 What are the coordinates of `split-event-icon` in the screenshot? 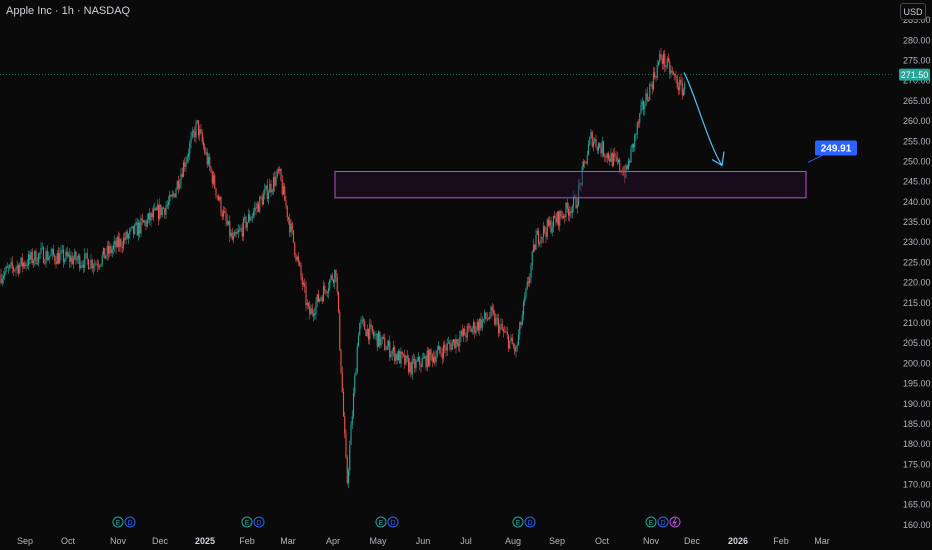 It's located at (675, 522).